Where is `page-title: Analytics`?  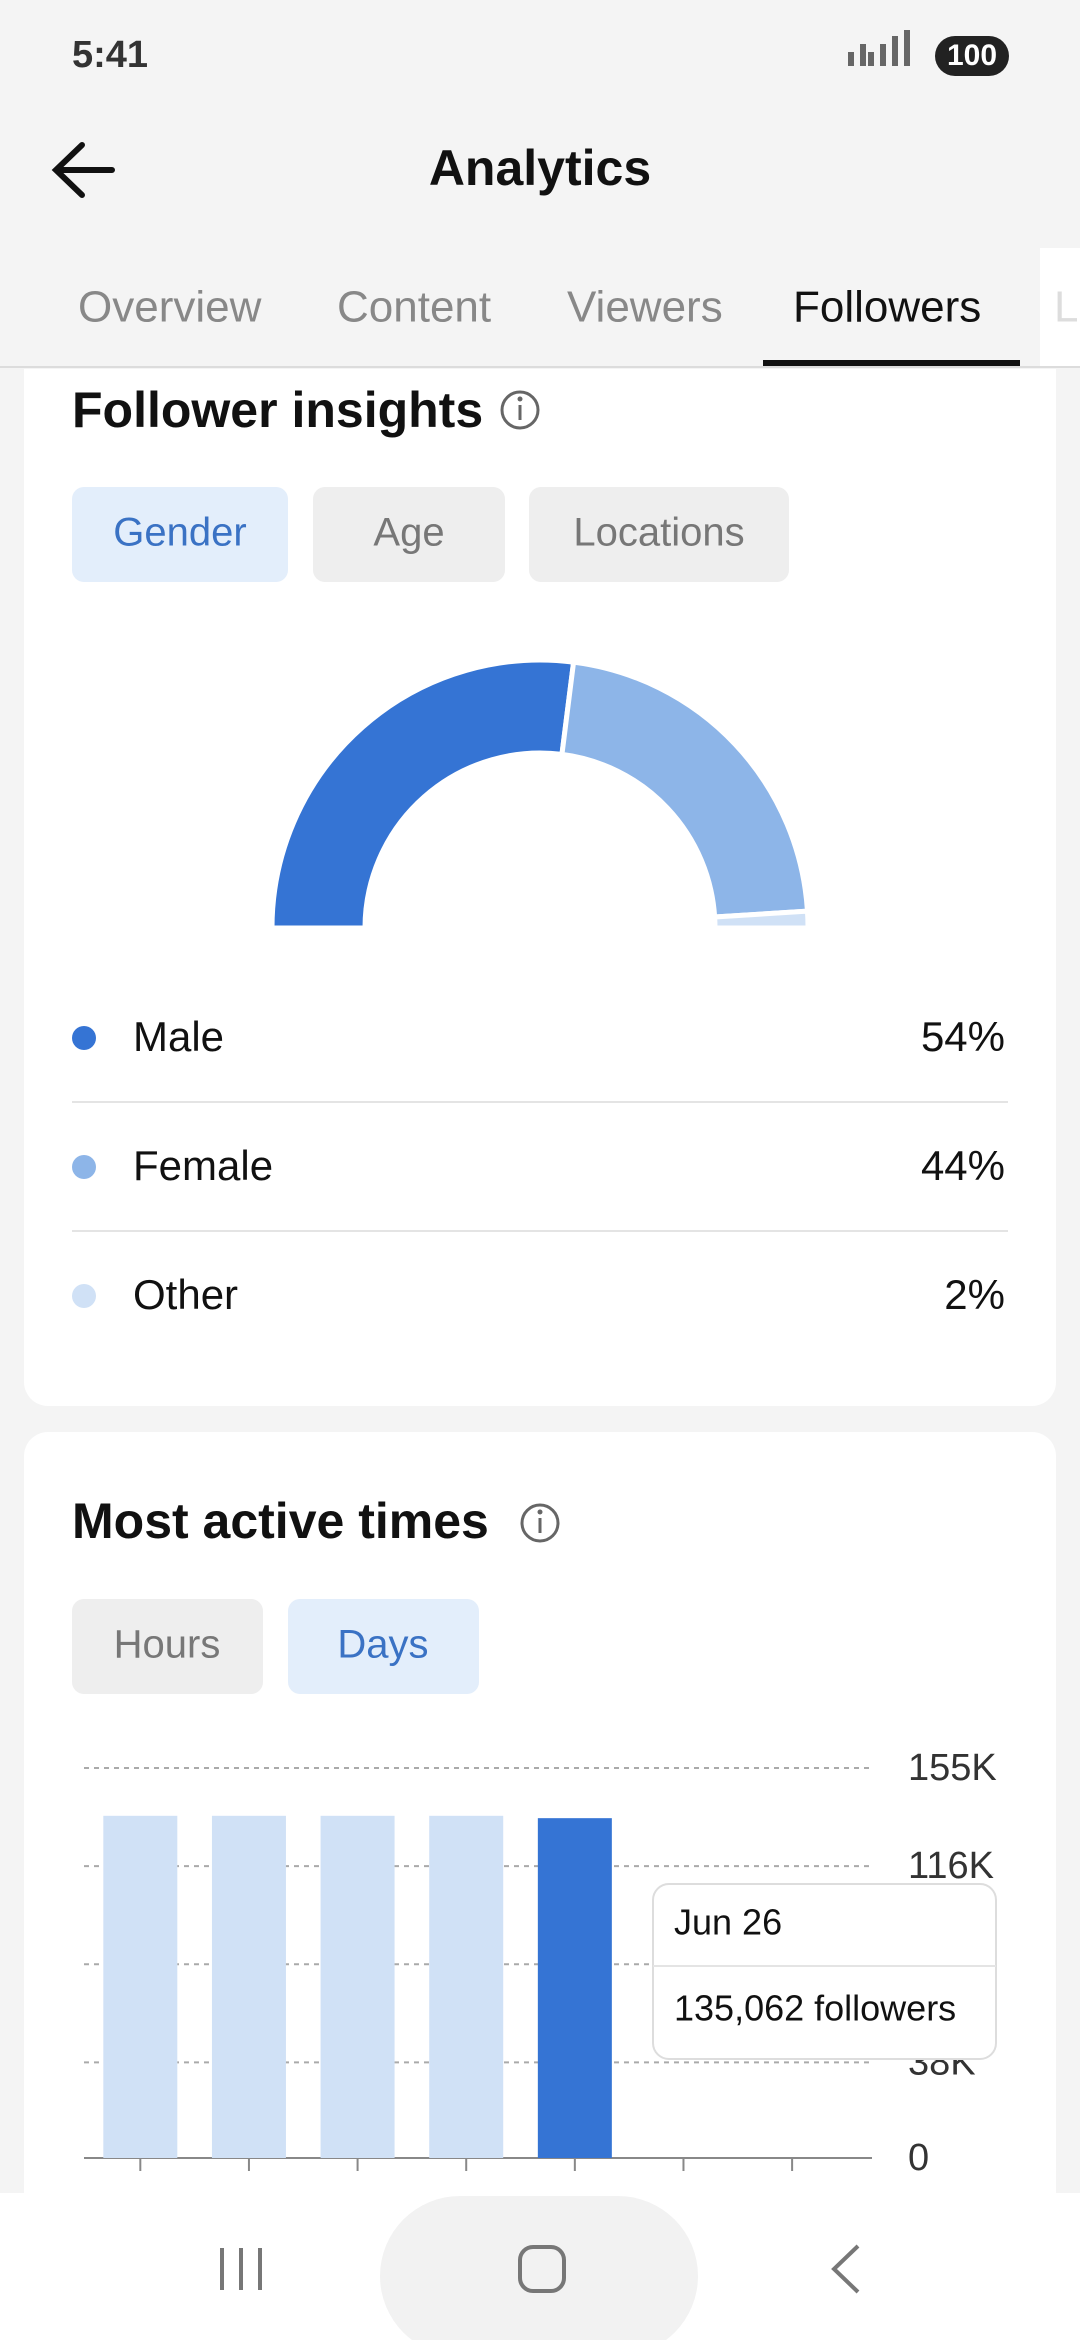 page-title: Analytics is located at coordinates (540, 168).